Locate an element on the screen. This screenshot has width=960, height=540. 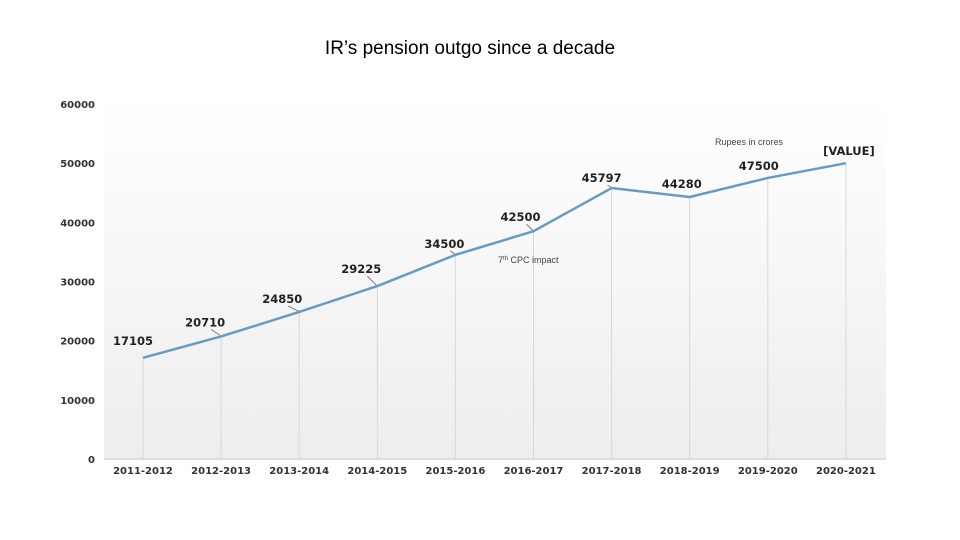
data-label-7: 44280 is located at coordinates (682, 184).